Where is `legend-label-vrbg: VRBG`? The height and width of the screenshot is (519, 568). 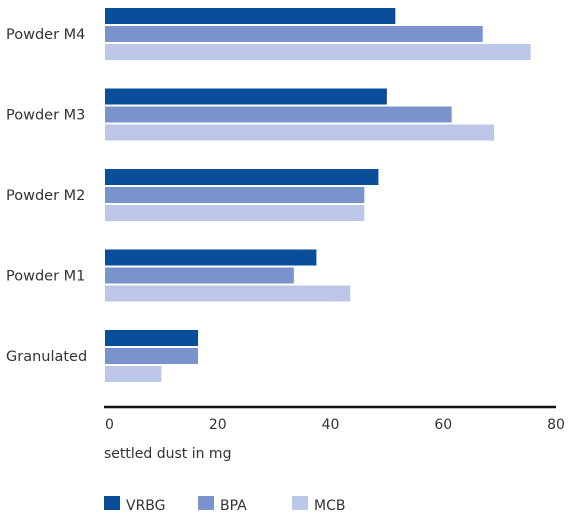
legend-label-vrbg: VRBG is located at coordinates (146, 506).